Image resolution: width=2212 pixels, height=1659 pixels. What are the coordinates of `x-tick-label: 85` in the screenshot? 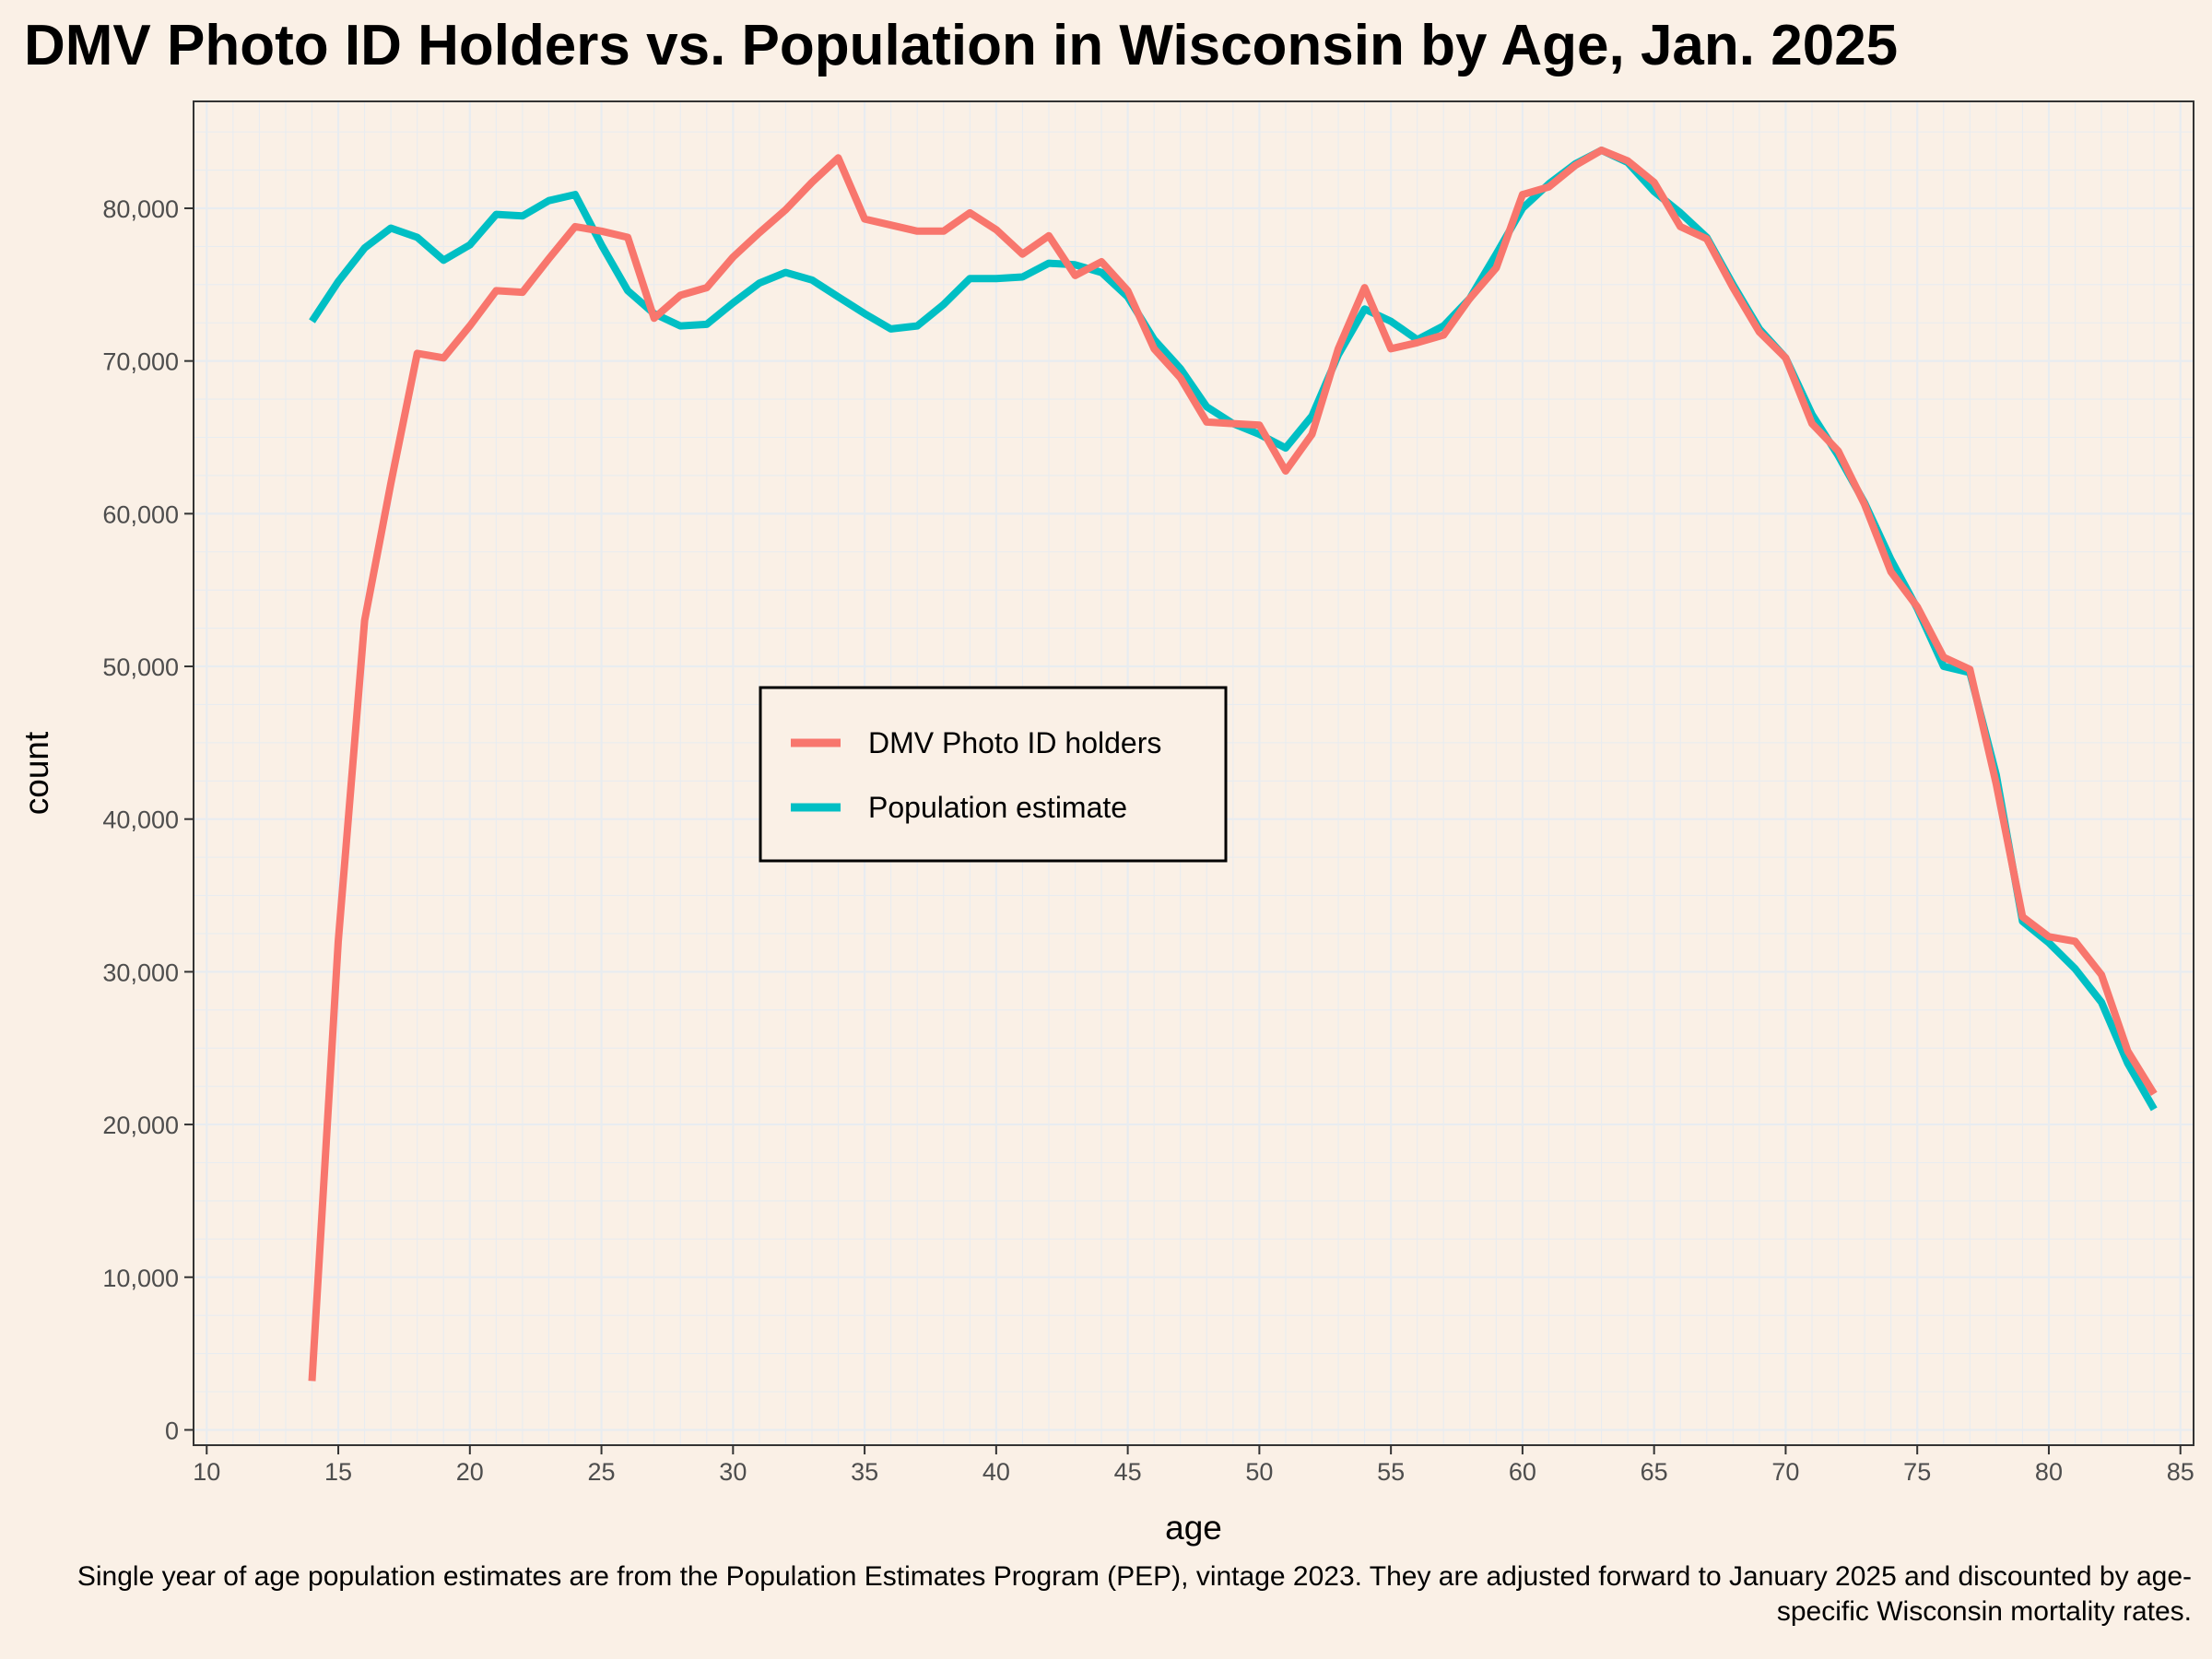 It's located at (2180, 1472).